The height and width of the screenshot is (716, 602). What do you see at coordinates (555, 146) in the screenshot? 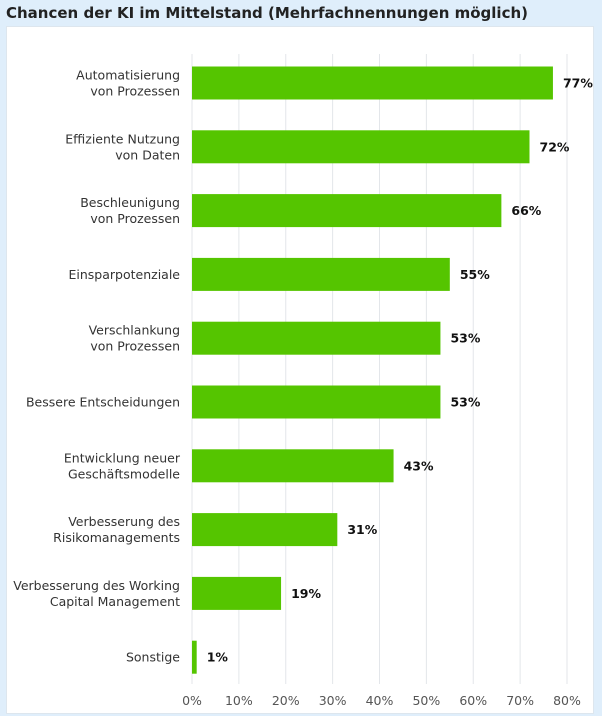
I see `value-label: 72%` at bounding box center [555, 146].